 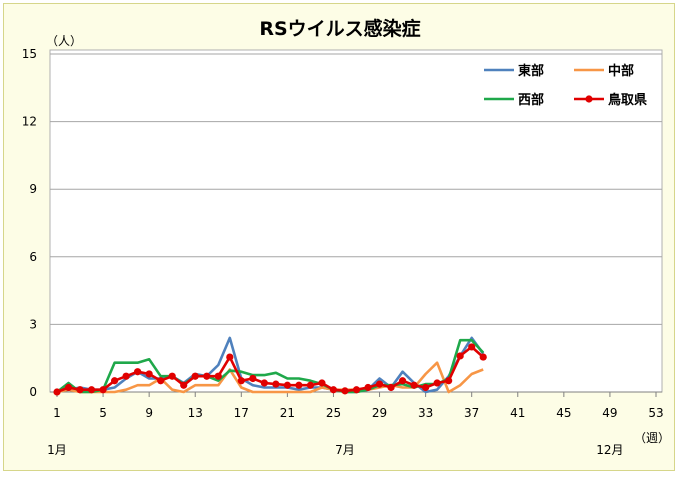 I want to click on y-tick-label: 9, so click(x=33, y=189).